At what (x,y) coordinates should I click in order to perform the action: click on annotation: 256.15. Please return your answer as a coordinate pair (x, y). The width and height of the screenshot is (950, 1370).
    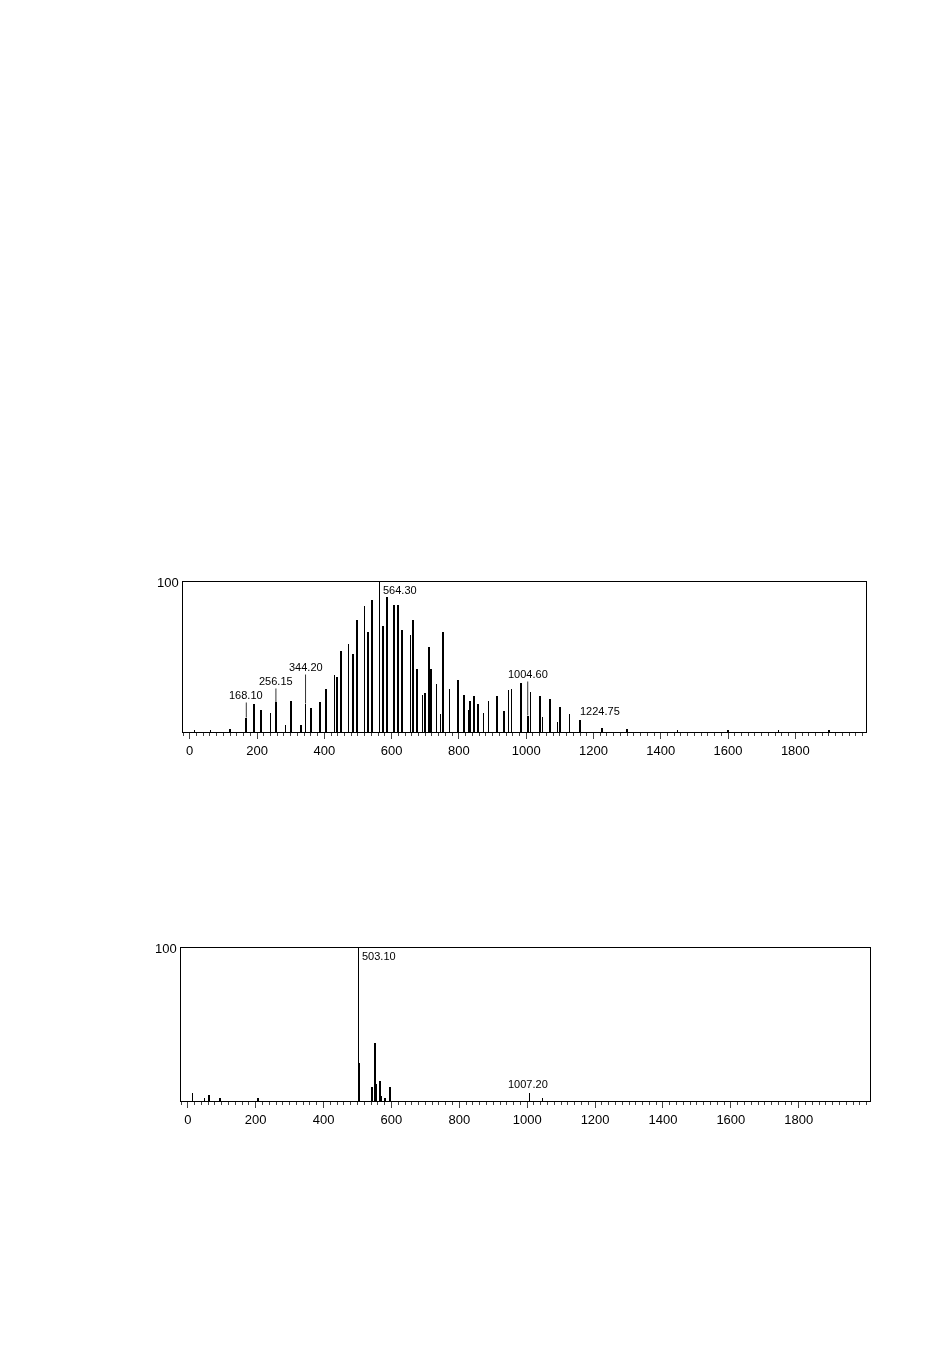
    Looking at the image, I should click on (276, 681).